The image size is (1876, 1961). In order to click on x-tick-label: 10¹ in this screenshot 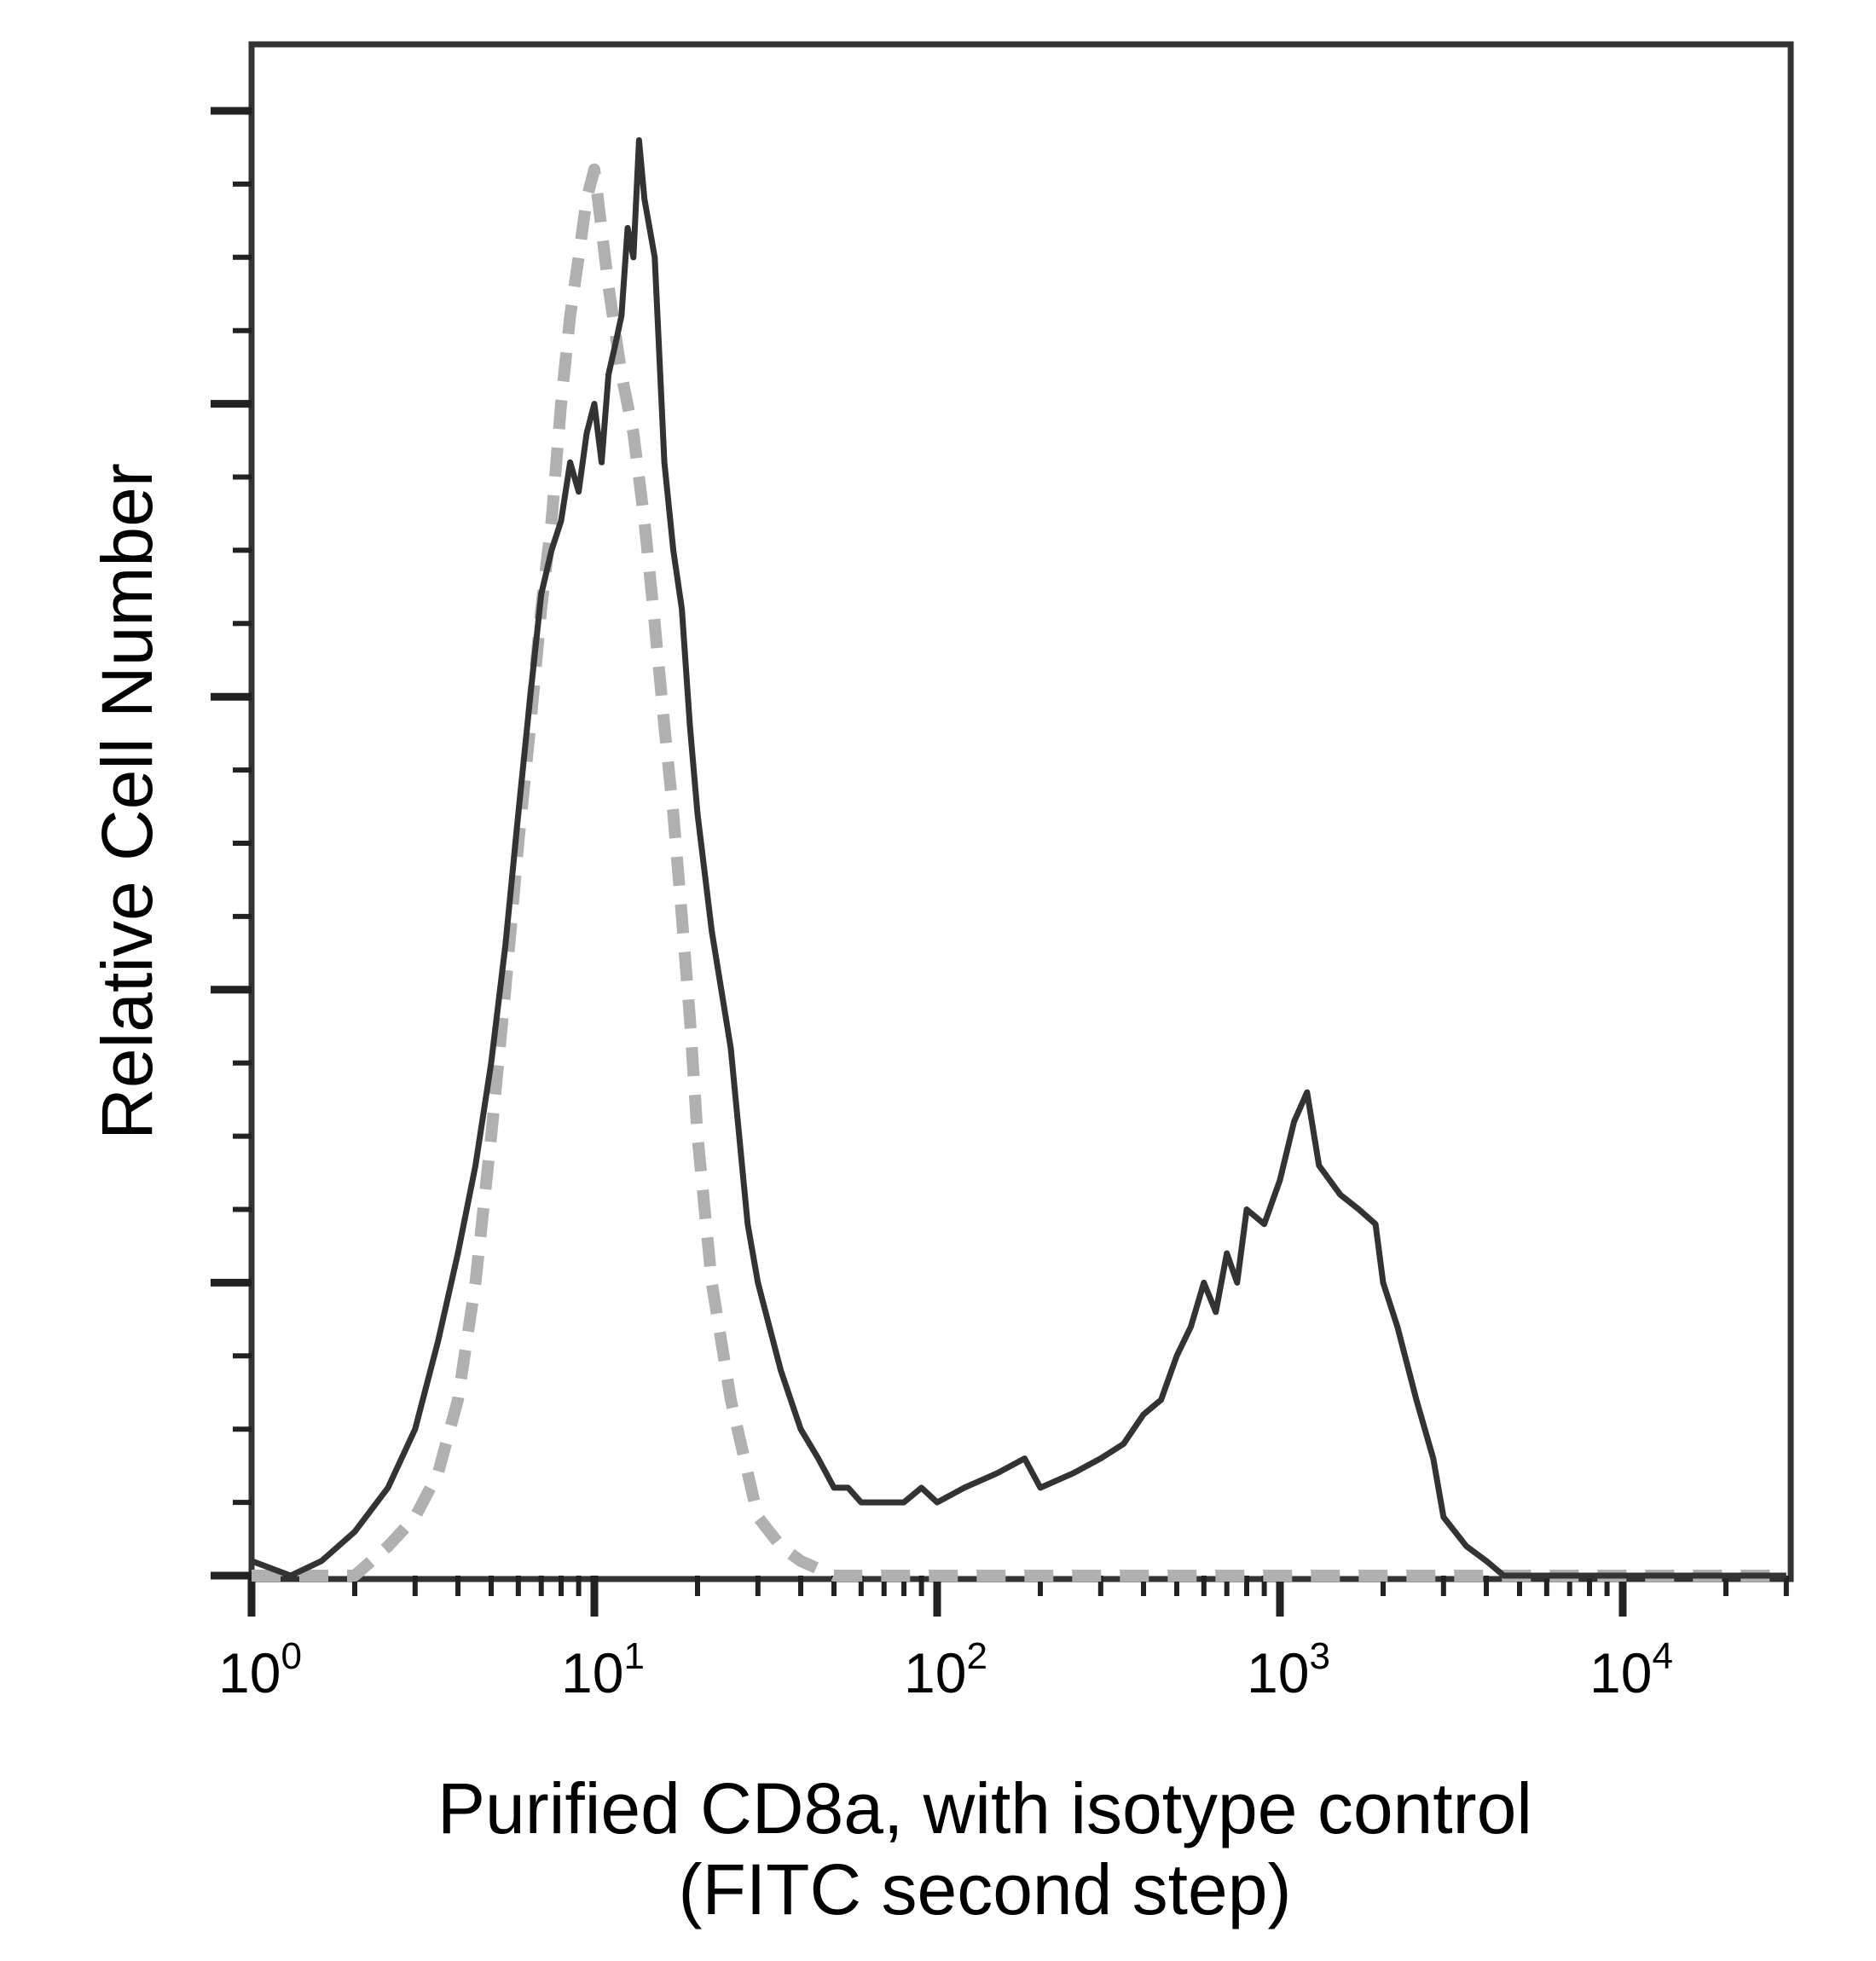, I will do `click(603, 1669)`.